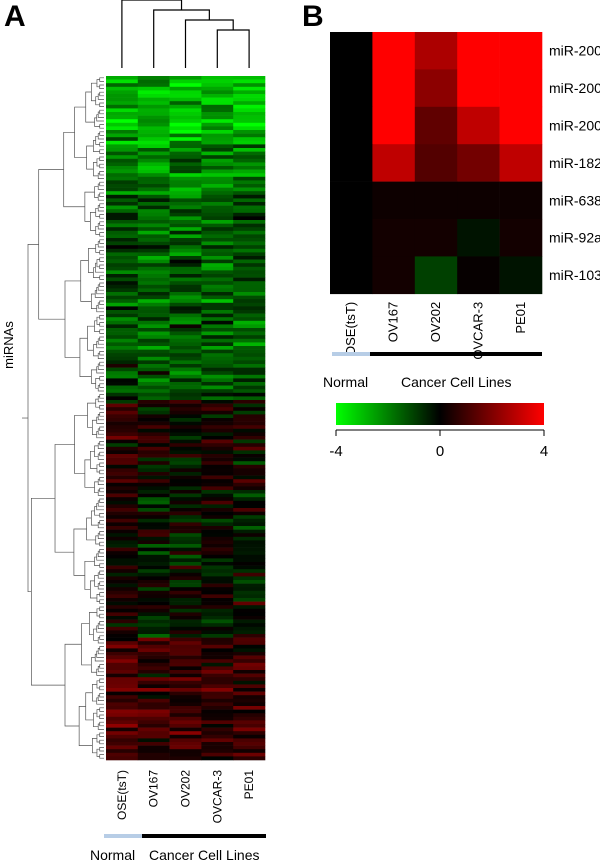 The image size is (600, 864). Describe the element at coordinates (345, 382) in the screenshot. I see `group-label-normal-b: Normal` at that location.